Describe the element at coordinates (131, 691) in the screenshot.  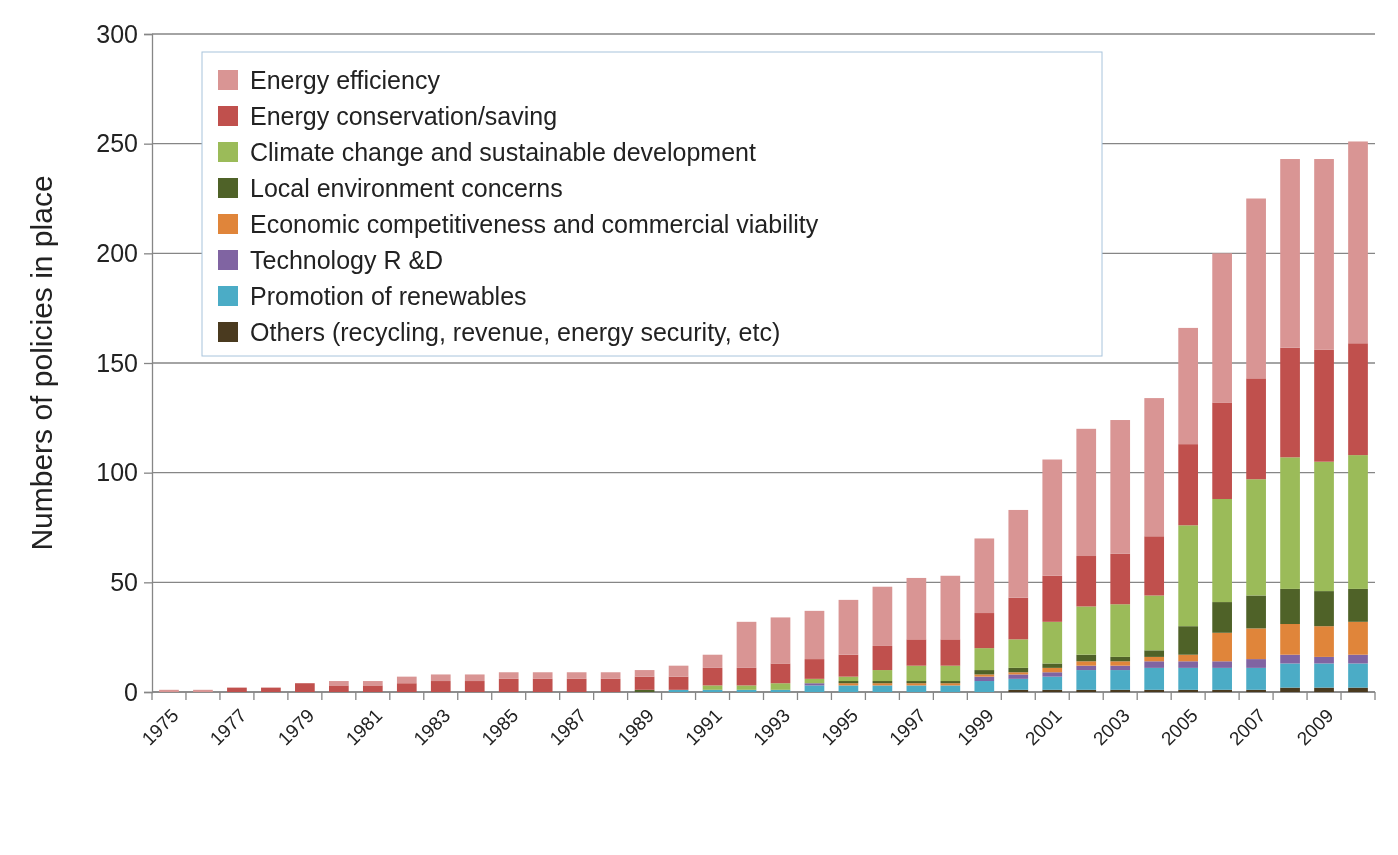
I see `y-tick-label: 0` at that location.